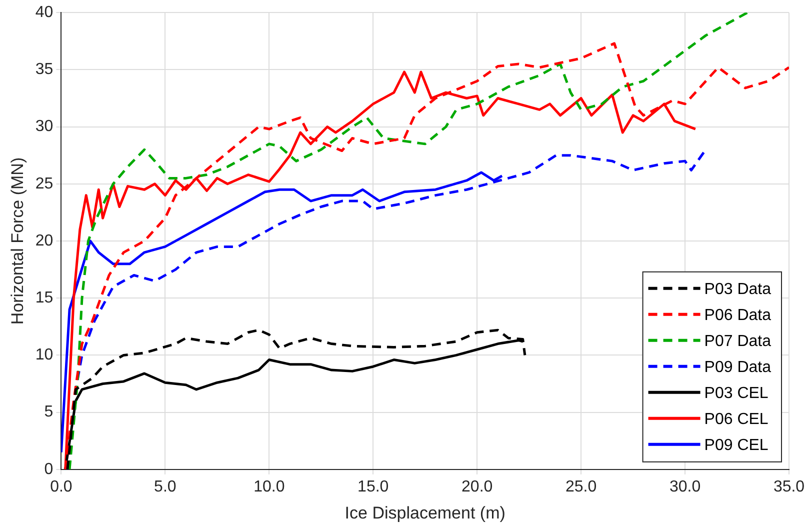 Image resolution: width=811 pixels, height=532 pixels. Describe the element at coordinates (738, 367) in the screenshot. I see `legend-label: P09 Data` at that location.